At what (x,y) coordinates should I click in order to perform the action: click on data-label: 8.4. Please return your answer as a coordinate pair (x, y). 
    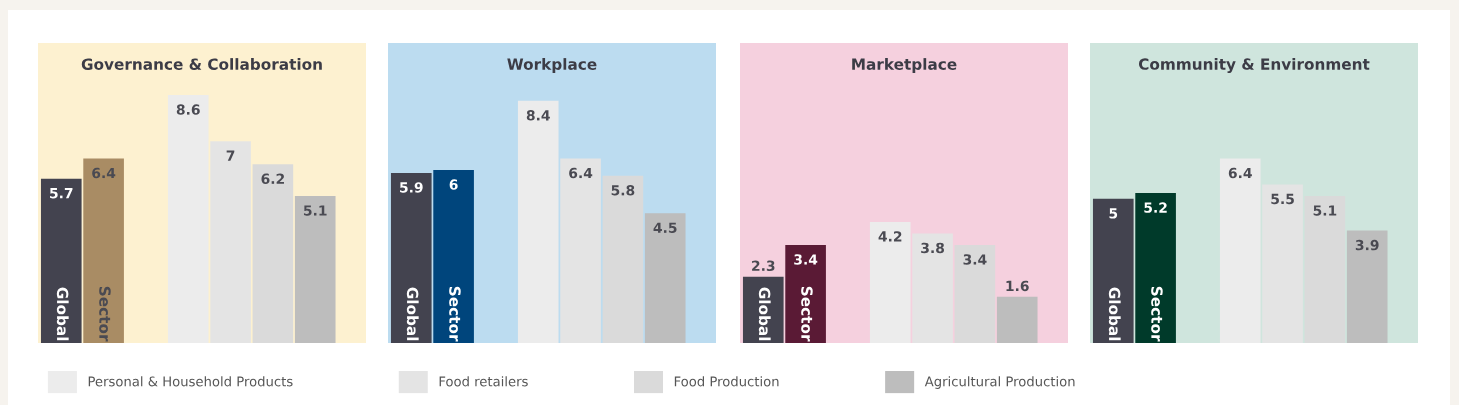
    Looking at the image, I should click on (538, 115).